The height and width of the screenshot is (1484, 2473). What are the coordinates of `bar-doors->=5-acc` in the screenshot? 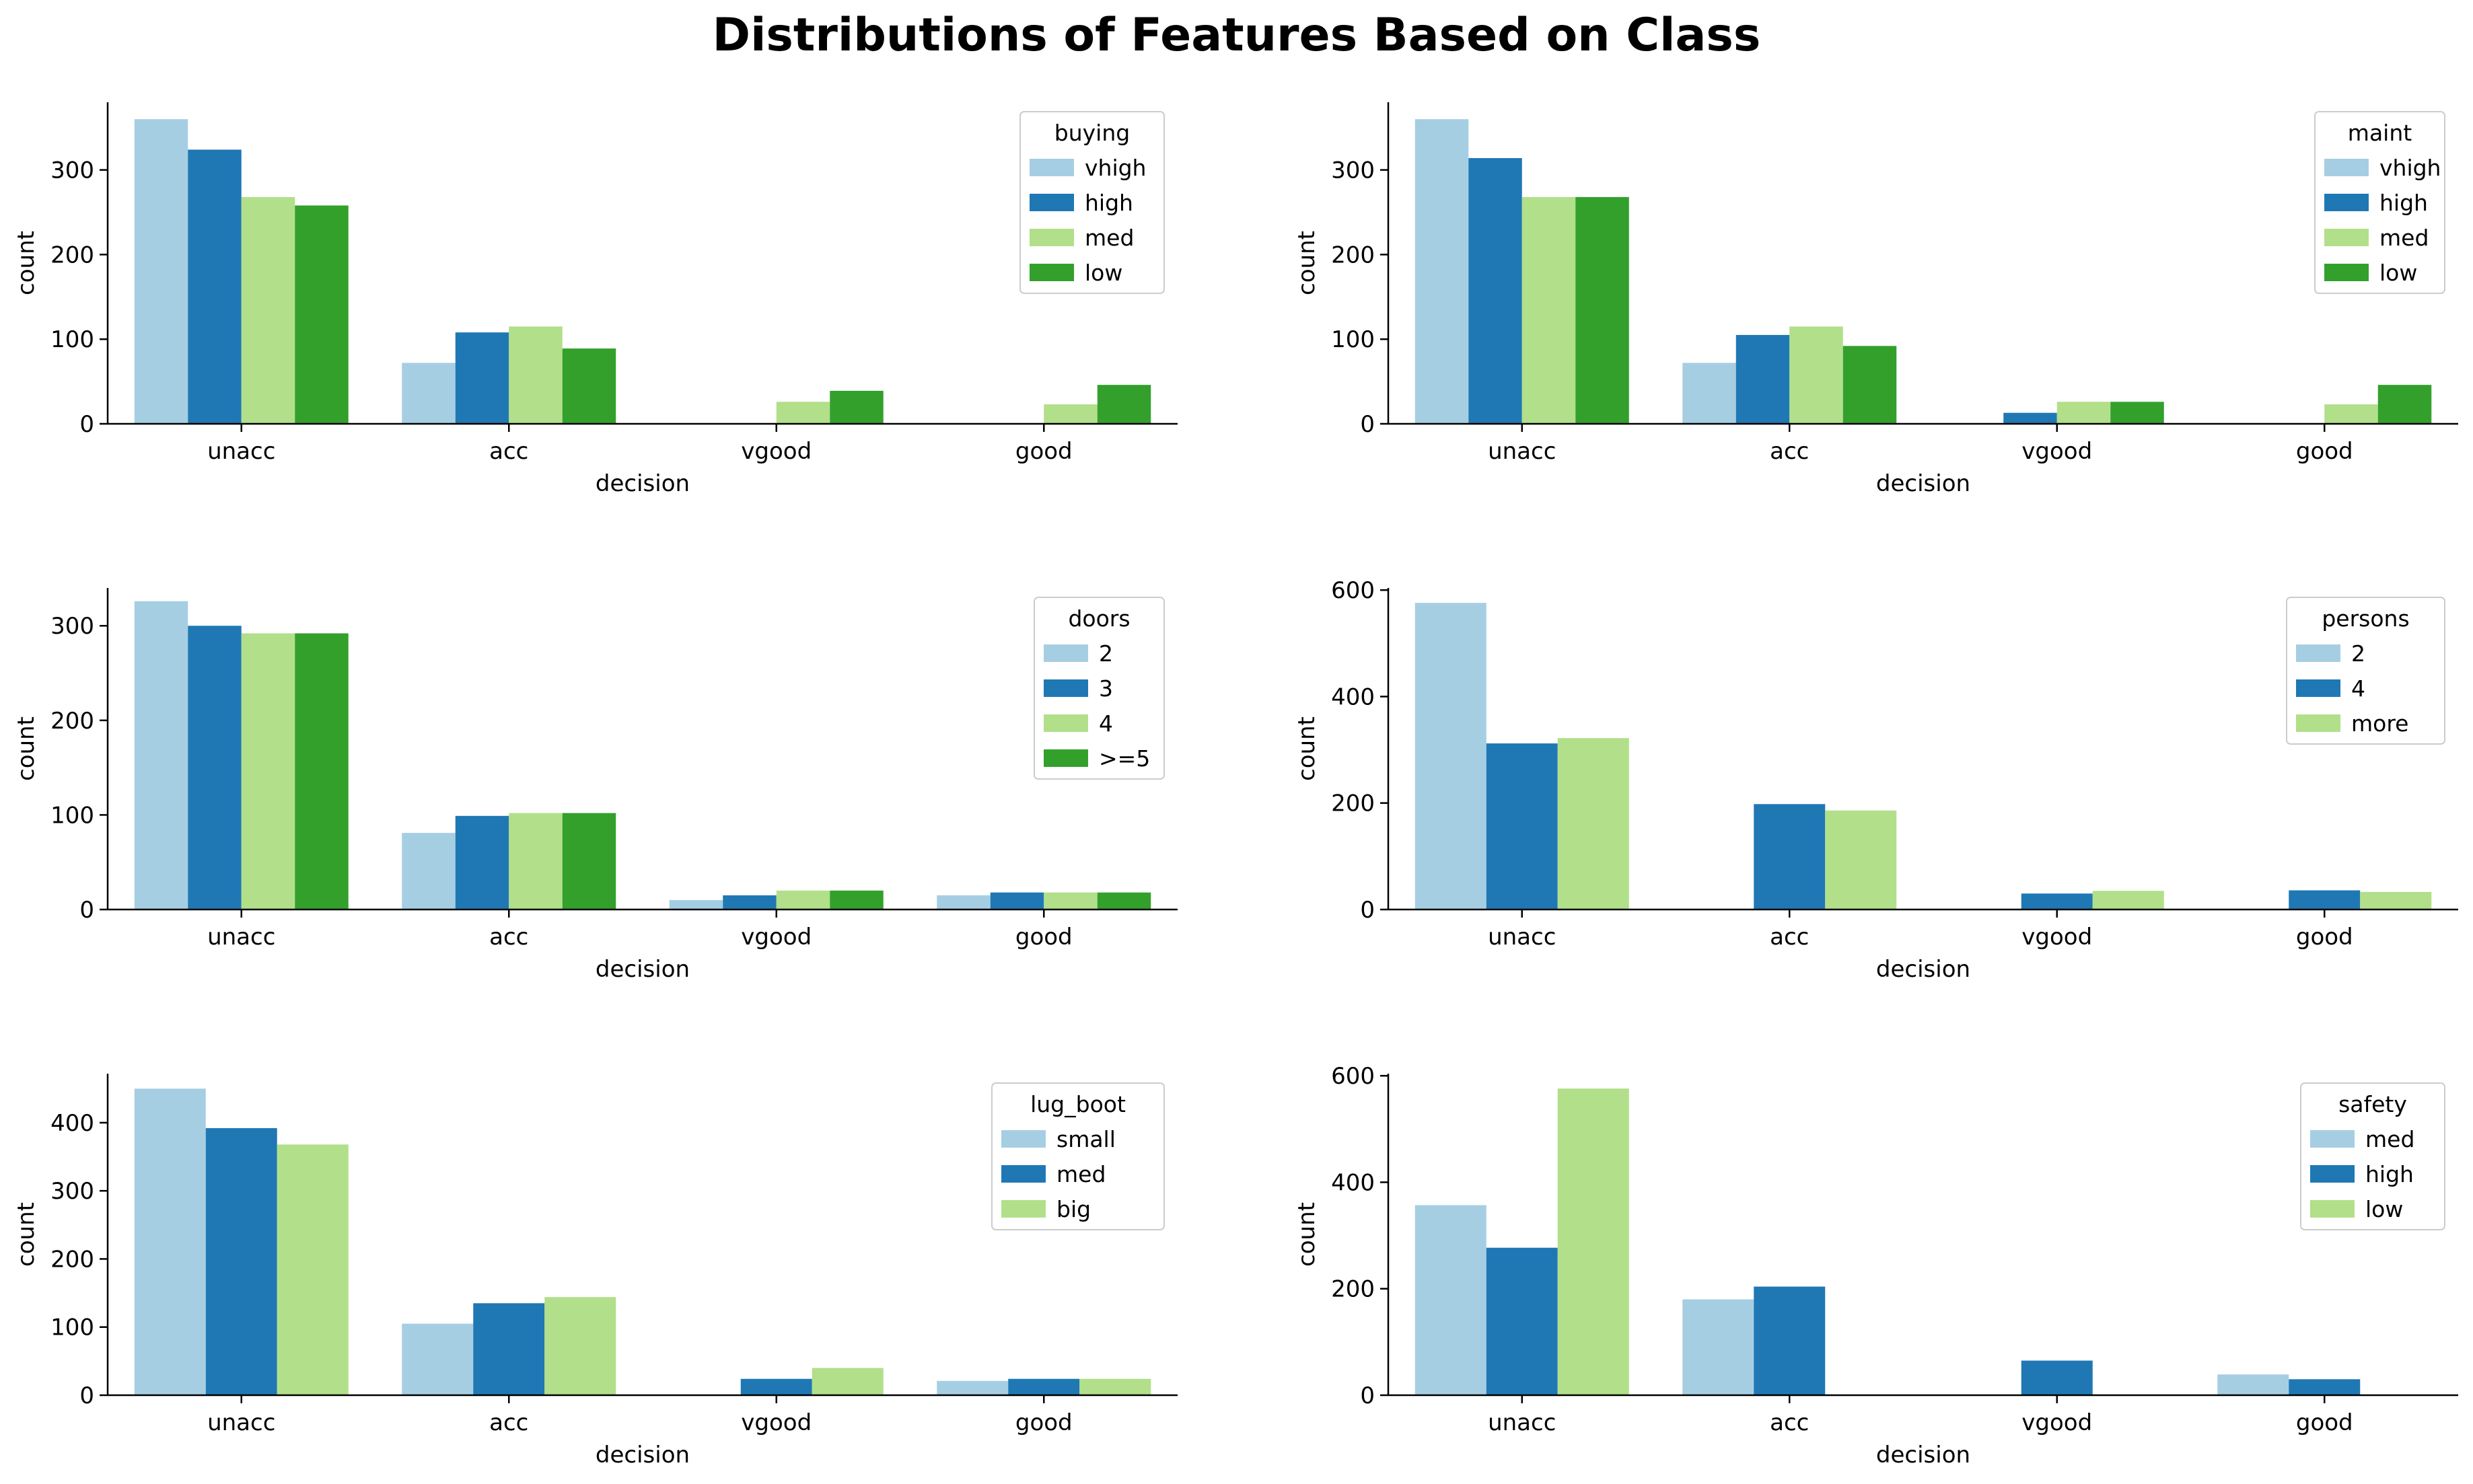 It's located at (589, 862).